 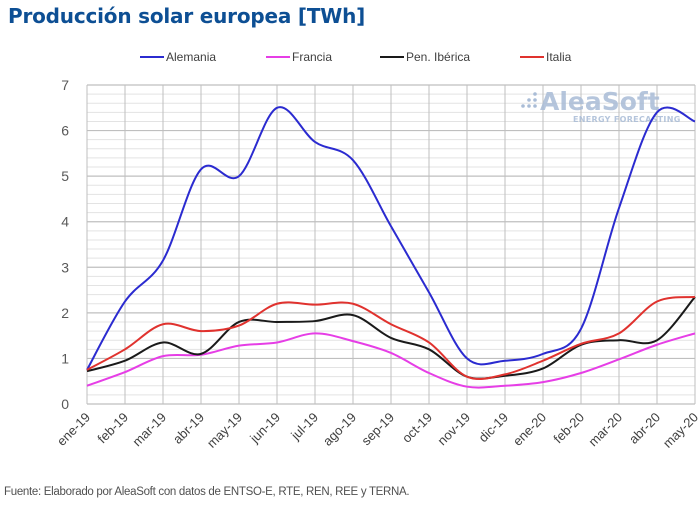 I want to click on series-line-italia, so click(x=391, y=337).